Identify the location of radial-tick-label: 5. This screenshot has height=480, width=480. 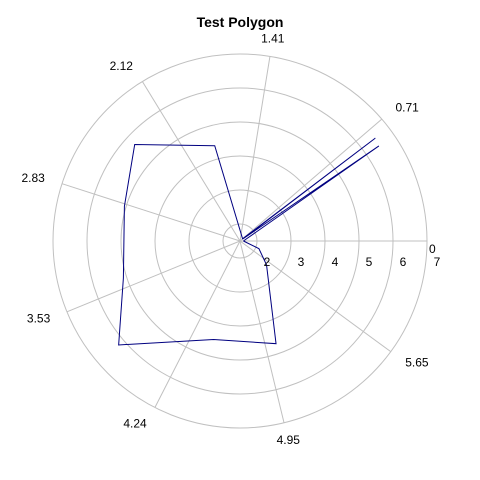
(369, 262).